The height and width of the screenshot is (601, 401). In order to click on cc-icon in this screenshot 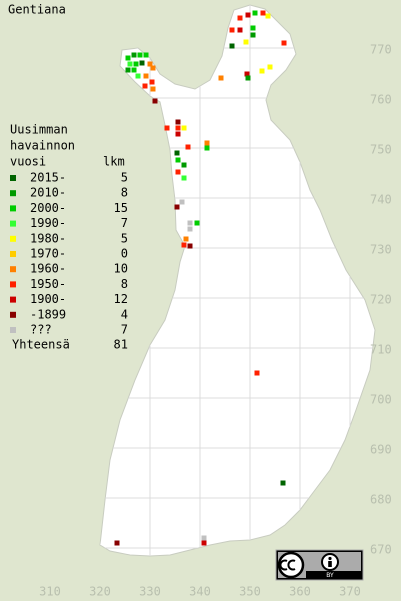, I will do `click(291, 565)`.